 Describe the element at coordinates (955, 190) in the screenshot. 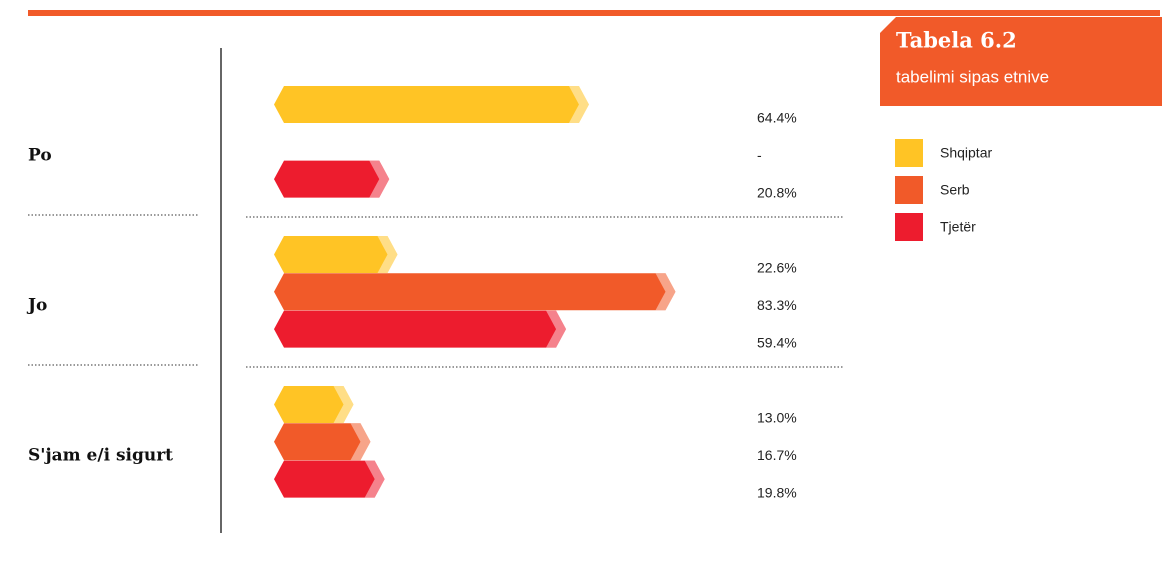

I see `legend-label: Serb` at that location.